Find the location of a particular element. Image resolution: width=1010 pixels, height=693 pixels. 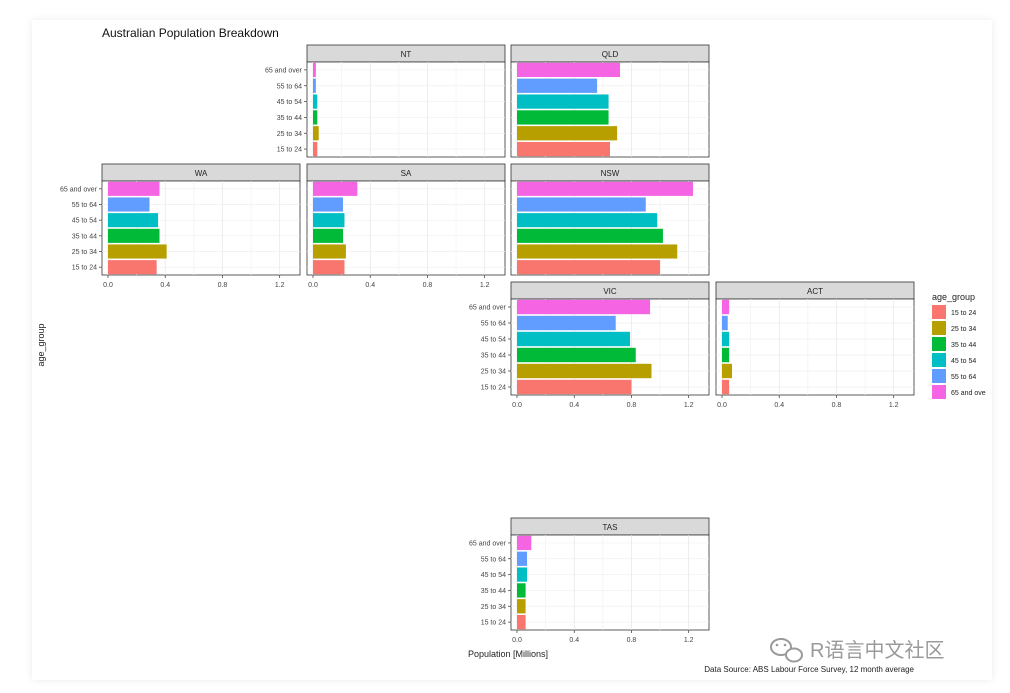

panel-strip-label: TAS is located at coordinates (610, 527).